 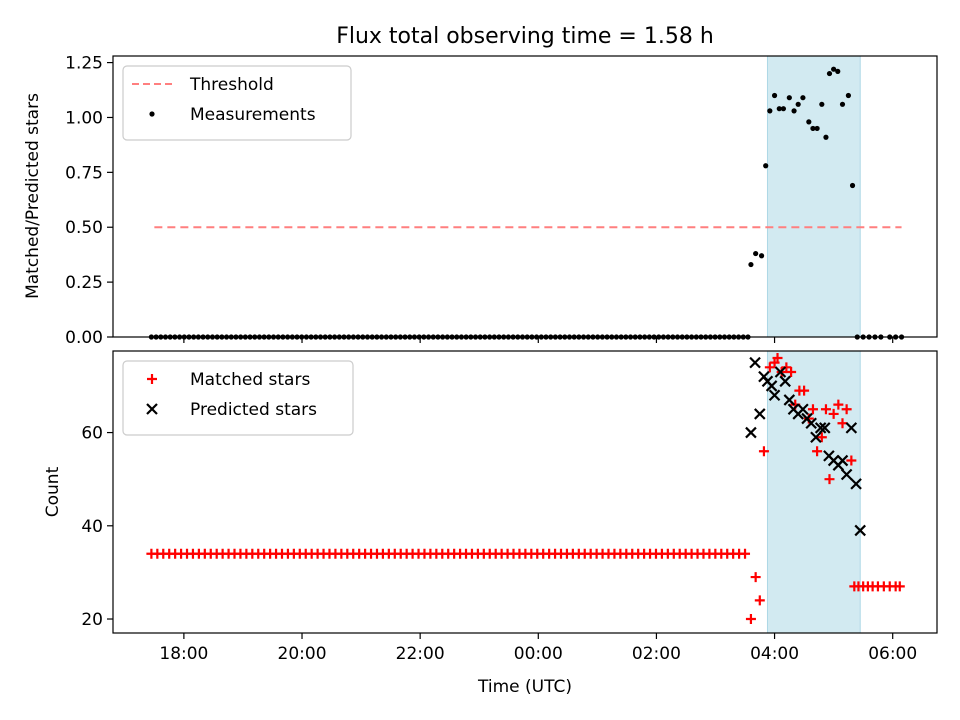 What do you see at coordinates (84, 283) in the screenshot?
I see `y-tick-label: 0.25` at bounding box center [84, 283].